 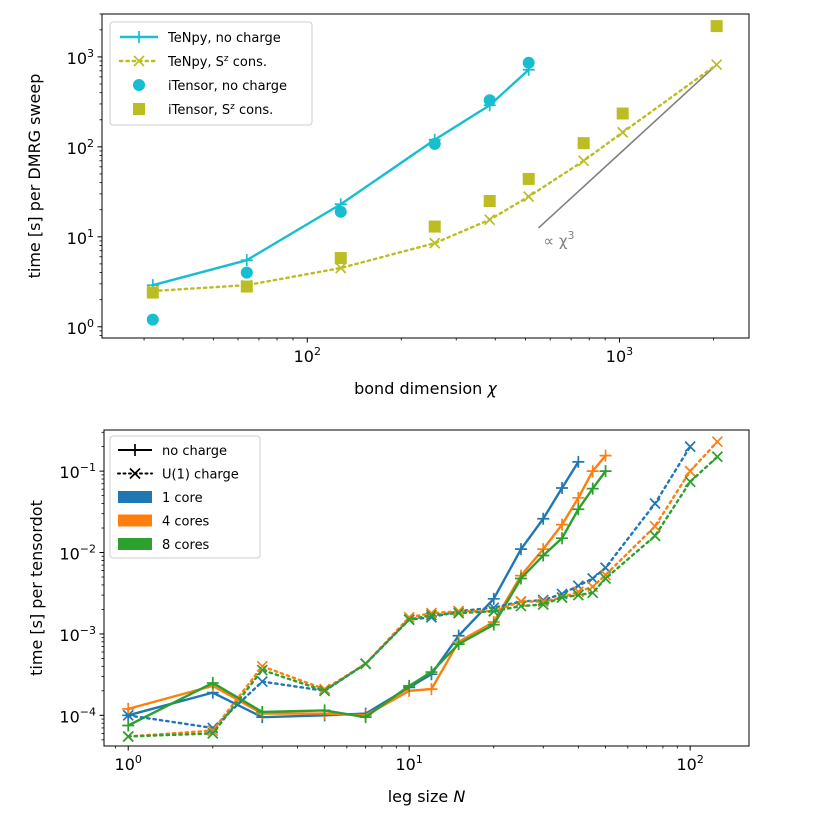 What do you see at coordinates (408, 763) in the screenshot?
I see `x-tick-label: 10¹` at bounding box center [408, 763].